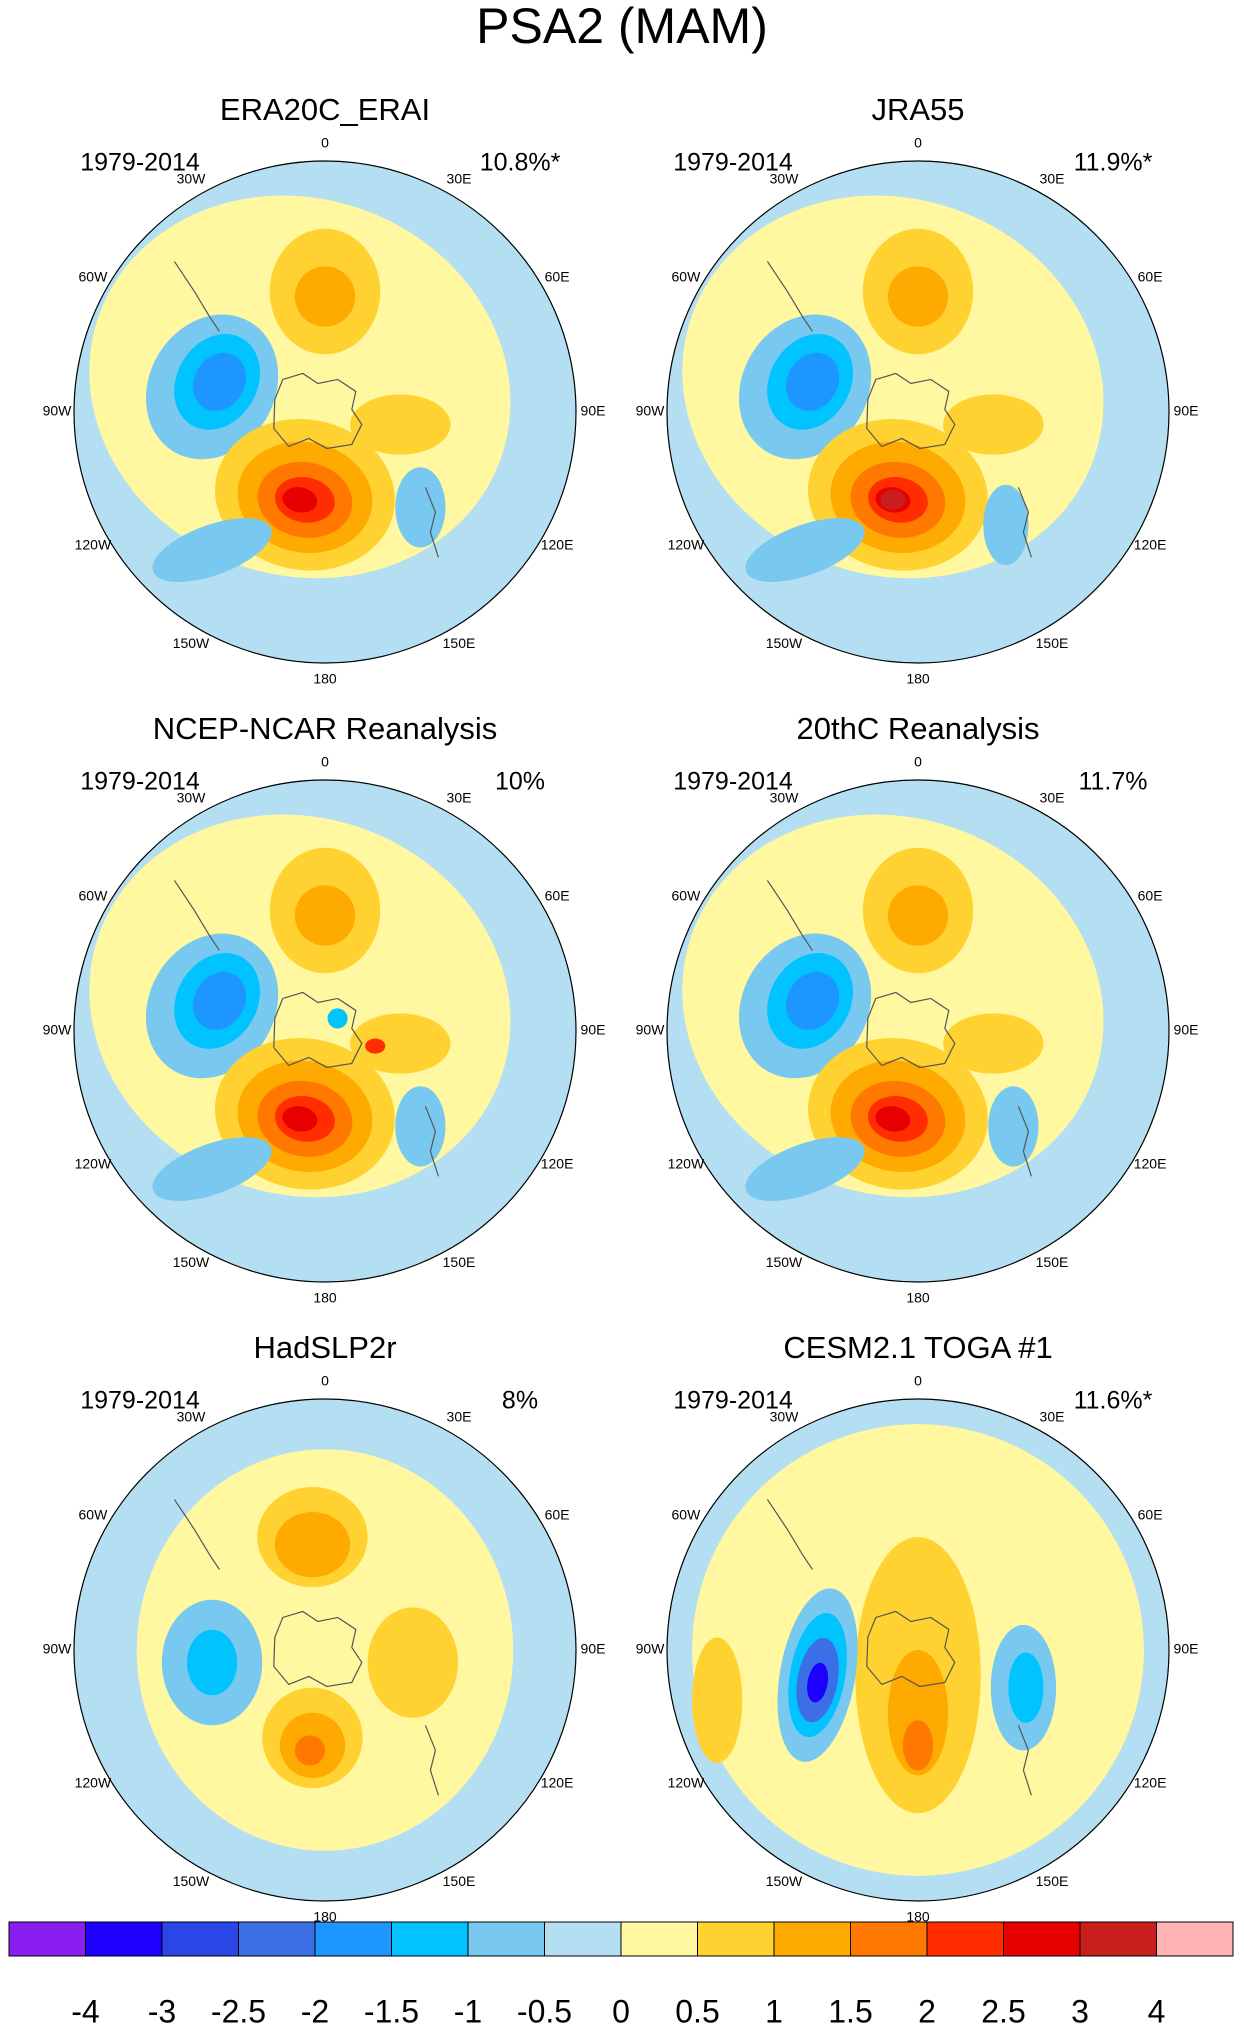 This screenshot has width=1244, height=2042. What do you see at coordinates (622, 27) in the screenshot?
I see `figure-title: PSA2 (MAM)` at bounding box center [622, 27].